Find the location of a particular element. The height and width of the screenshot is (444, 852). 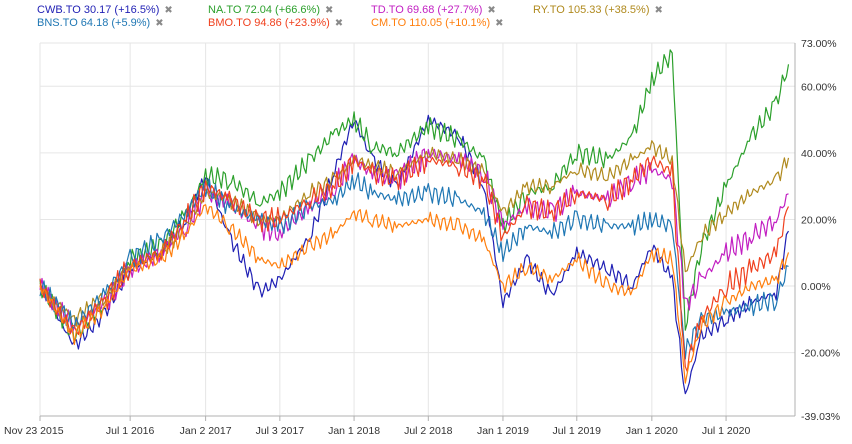

legend-item: NA.TO 72.04 (+66.6%) ✖ is located at coordinates (270, 10).